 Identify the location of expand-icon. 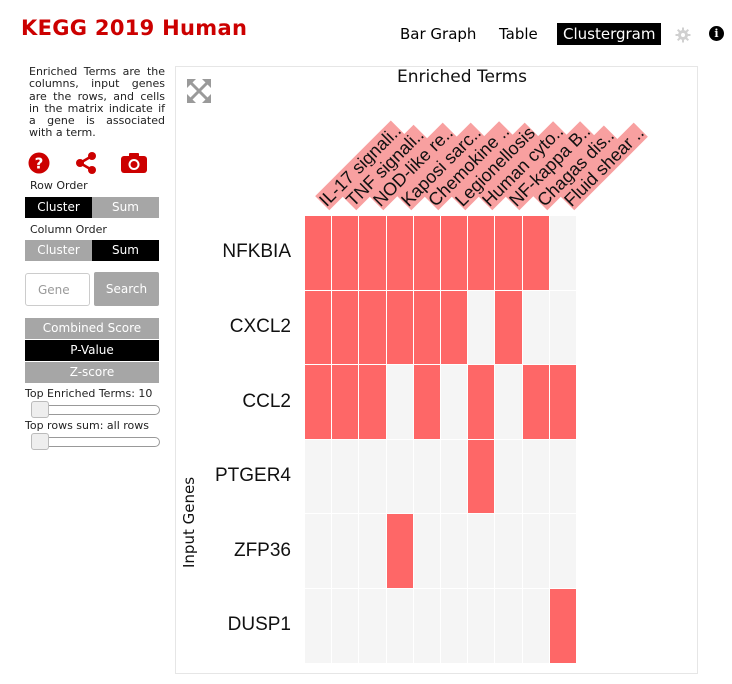
(199, 91).